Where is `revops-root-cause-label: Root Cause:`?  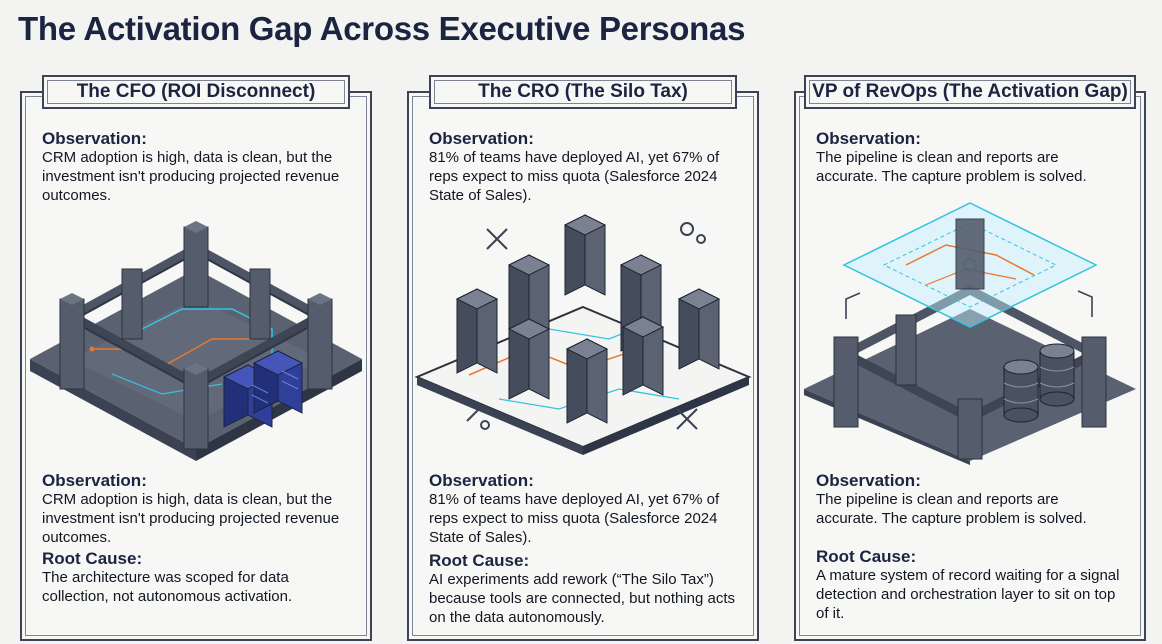
revops-root-cause-label: Root Cause: is located at coordinates (866, 556).